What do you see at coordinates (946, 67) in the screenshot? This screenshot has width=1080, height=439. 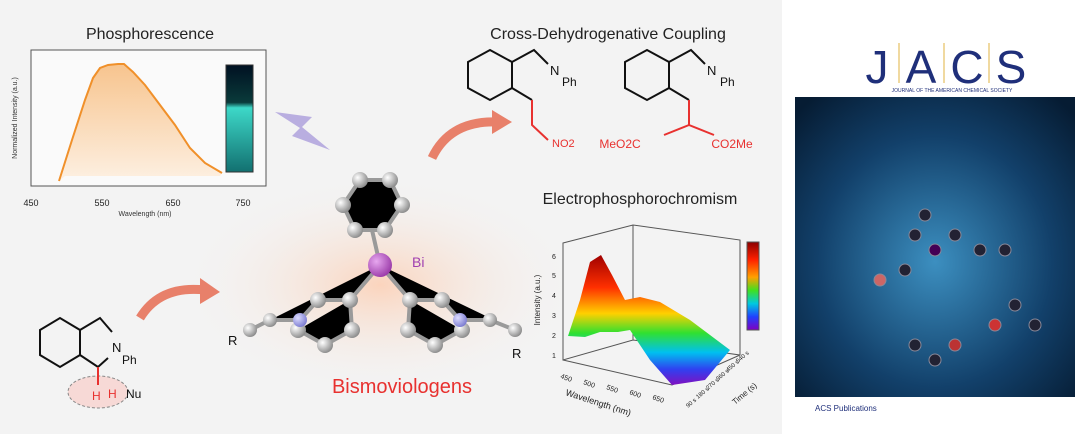 I see `jacs-logo: J A C S` at bounding box center [946, 67].